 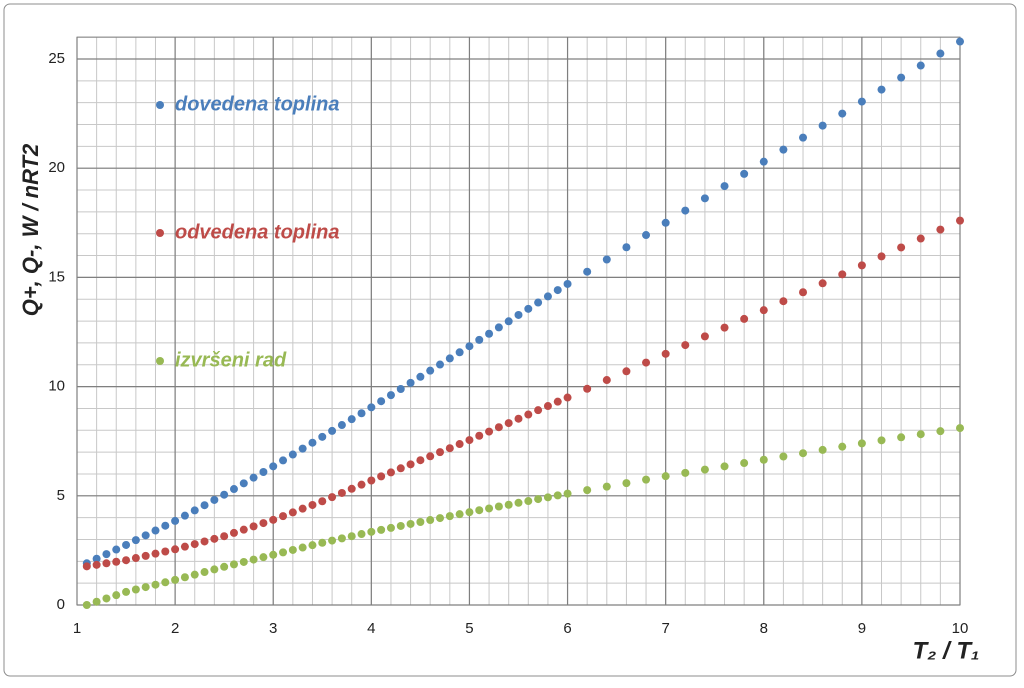 What do you see at coordinates (257, 104) in the screenshot?
I see `legend-label: dovedena toplina` at bounding box center [257, 104].